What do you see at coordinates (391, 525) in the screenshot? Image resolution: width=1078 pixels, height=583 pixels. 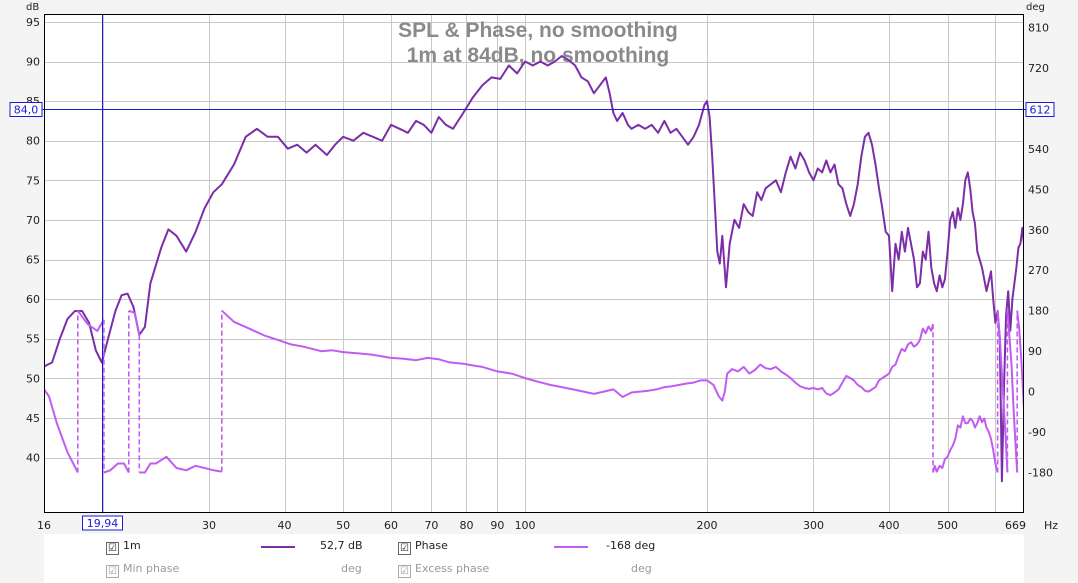 I see `x-tick-label: 60` at bounding box center [391, 525].